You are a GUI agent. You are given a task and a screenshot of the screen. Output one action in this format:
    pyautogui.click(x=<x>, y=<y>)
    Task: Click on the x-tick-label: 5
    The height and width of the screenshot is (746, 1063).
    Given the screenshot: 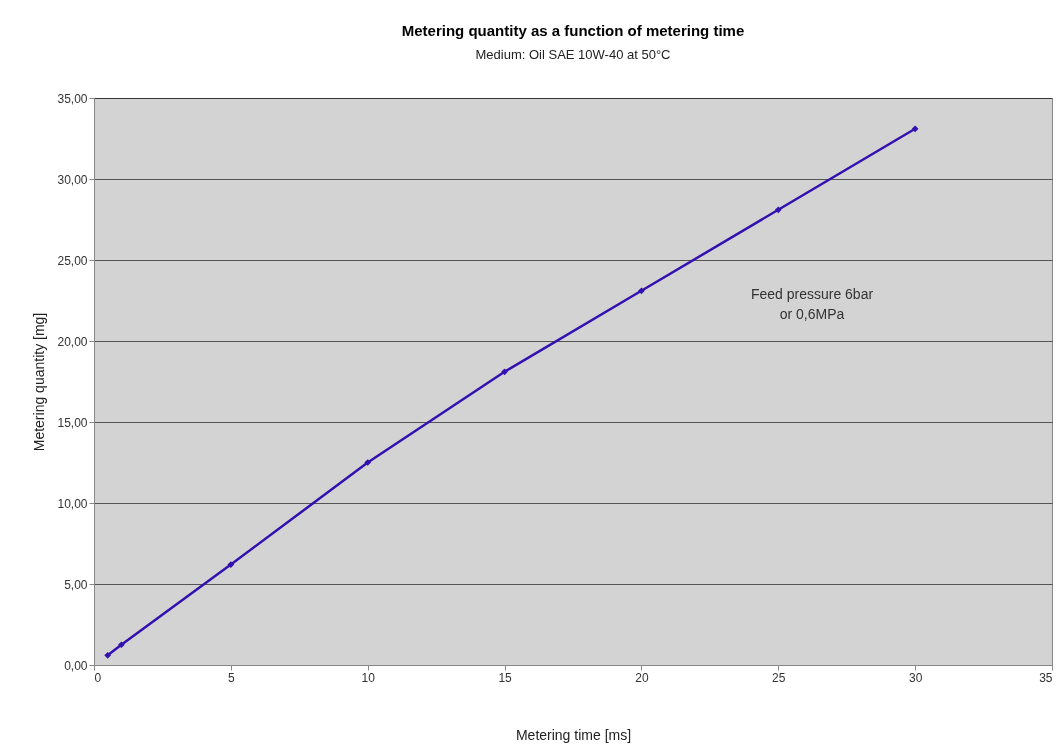 What is the action you would take?
    pyautogui.click(x=232, y=677)
    